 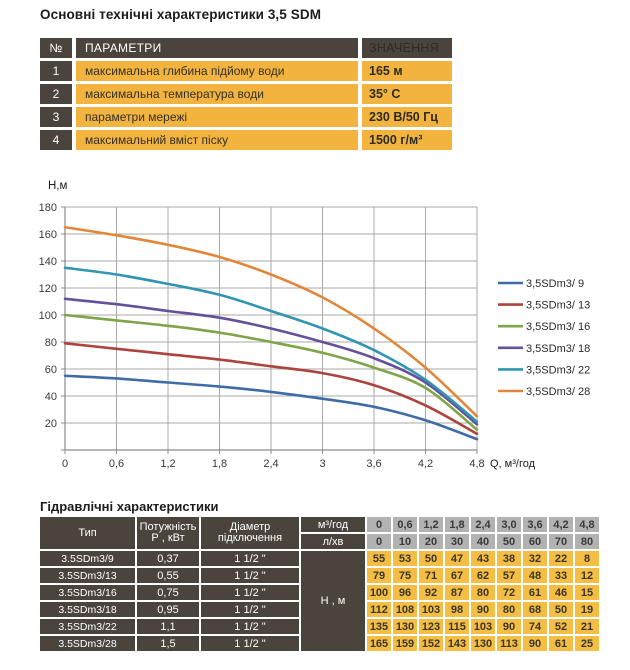 I want to click on hydro-header-diameter-line2: підключення, so click(x=250, y=538).